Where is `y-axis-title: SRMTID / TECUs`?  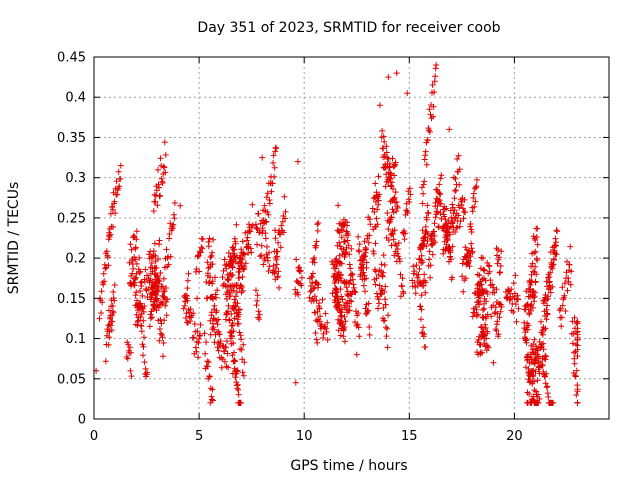 y-axis-title: SRMTID / TECUs is located at coordinates (14, 238).